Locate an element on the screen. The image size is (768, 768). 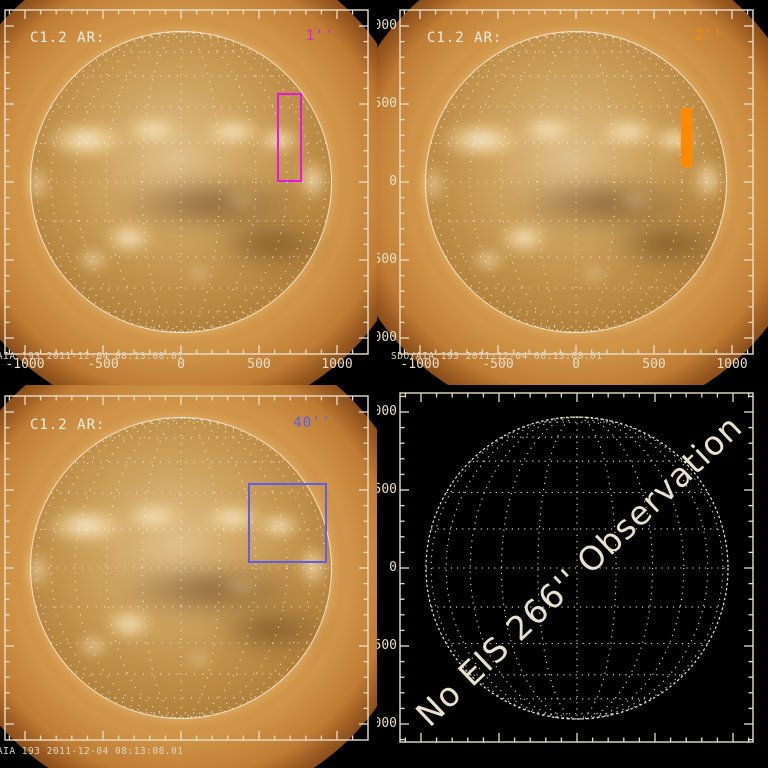
slit-width-label: 2'' is located at coordinates (708, 36).